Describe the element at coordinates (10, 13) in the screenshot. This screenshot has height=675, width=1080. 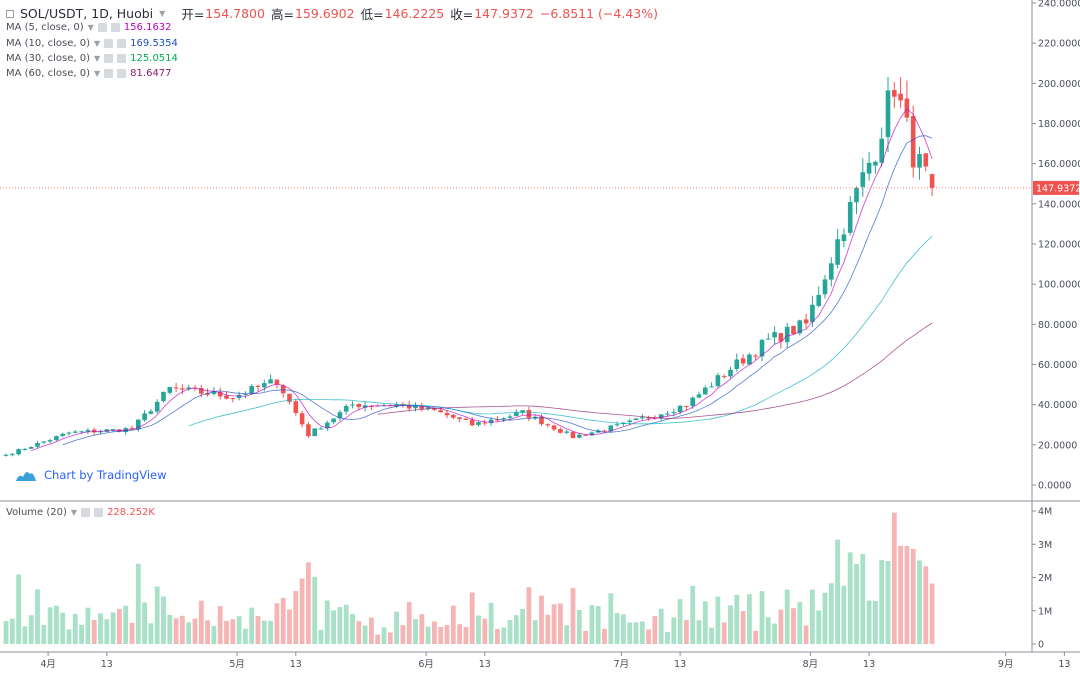
I see `collapse-icon` at that location.